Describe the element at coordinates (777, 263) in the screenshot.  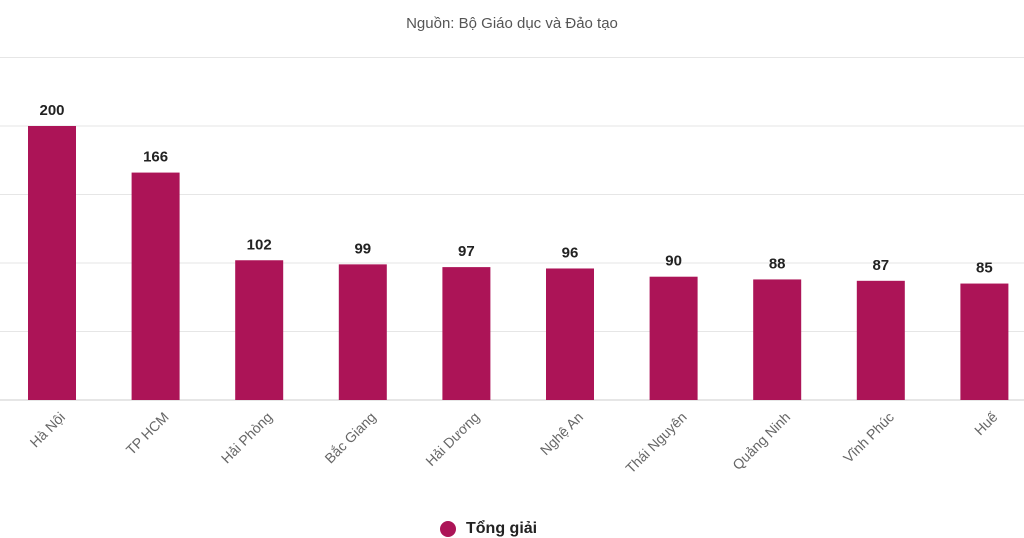
I see `data-label: 88` at that location.